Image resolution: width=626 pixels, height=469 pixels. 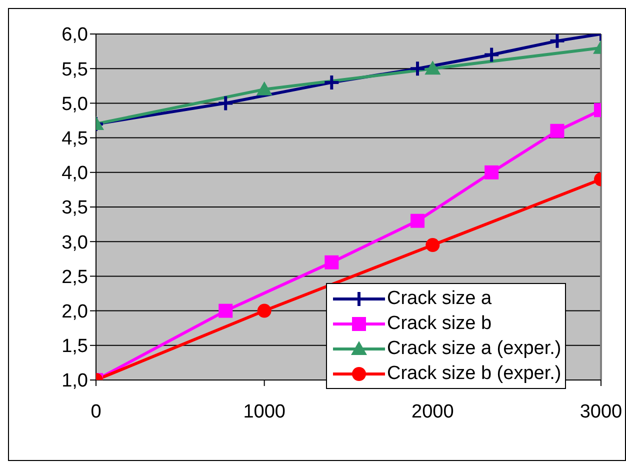 I want to click on legend-label: Crack size a (exper.), so click(x=474, y=349).